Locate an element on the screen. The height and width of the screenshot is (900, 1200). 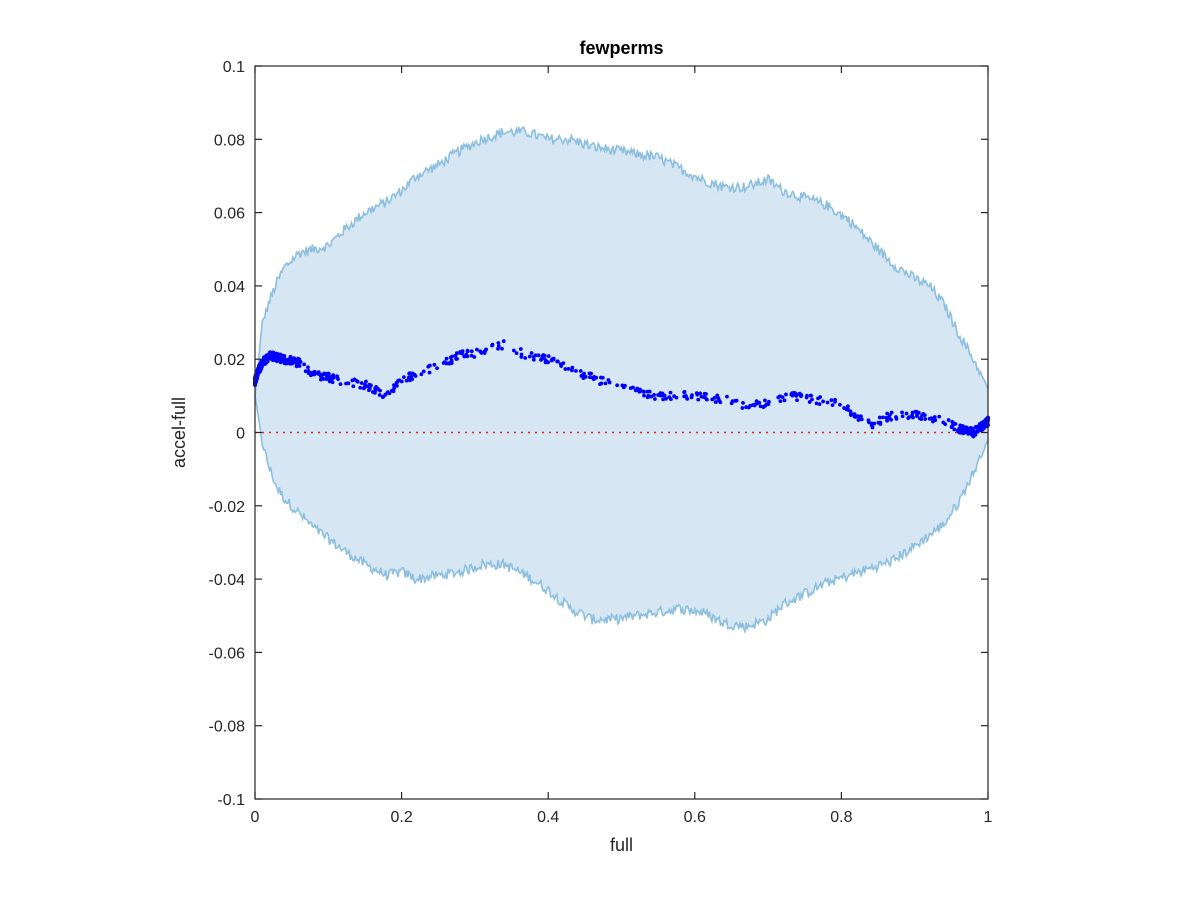
chart-title: fewperms is located at coordinates (621, 48).